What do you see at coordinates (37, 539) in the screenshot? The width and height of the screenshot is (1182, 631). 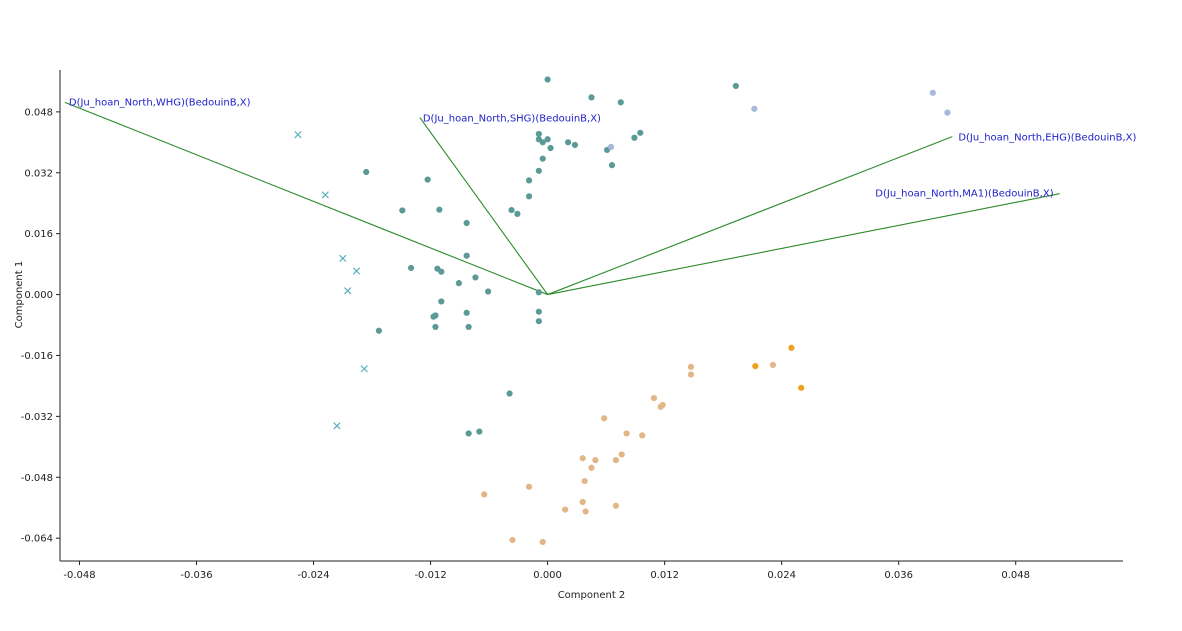 I see `y-tick-label: -0.064` at bounding box center [37, 539].